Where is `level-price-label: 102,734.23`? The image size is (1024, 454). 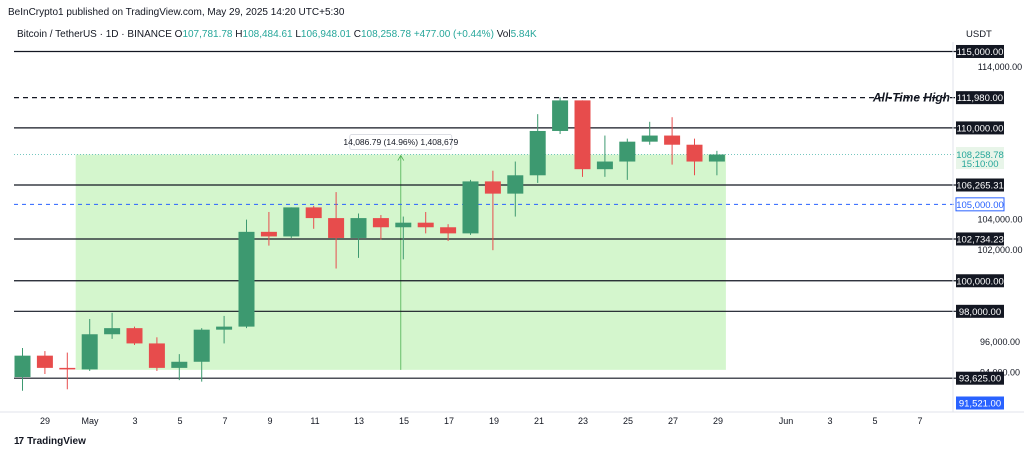 level-price-label: 102,734.23 is located at coordinates (980, 239).